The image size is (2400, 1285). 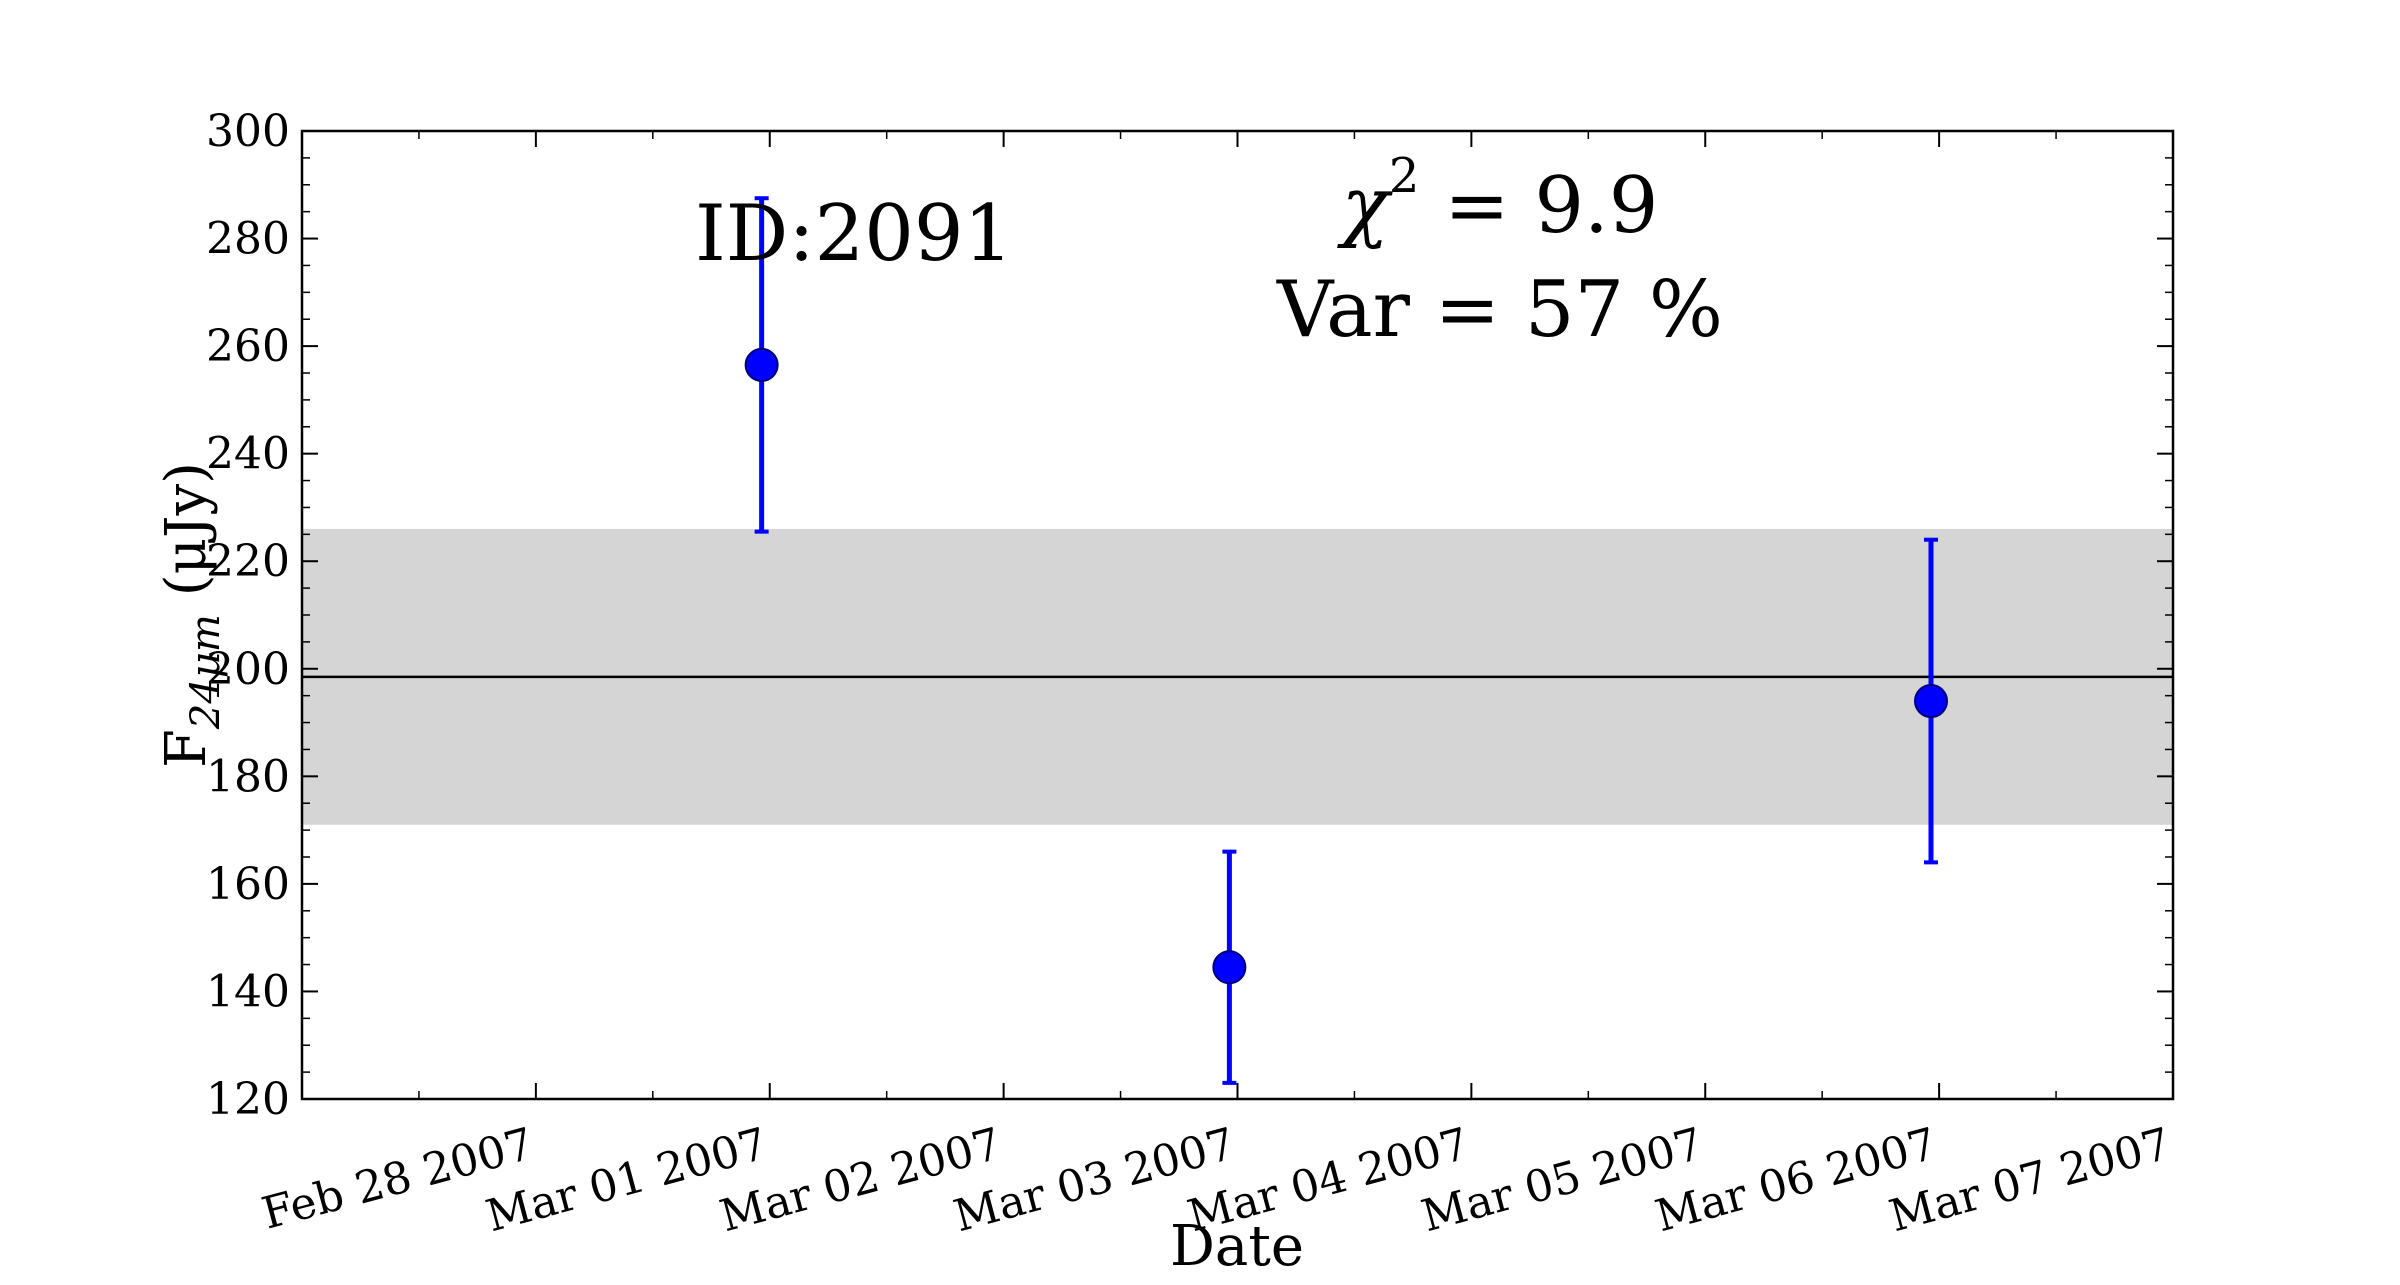 I want to click on y-tick-label: 160, so click(x=248, y=884).